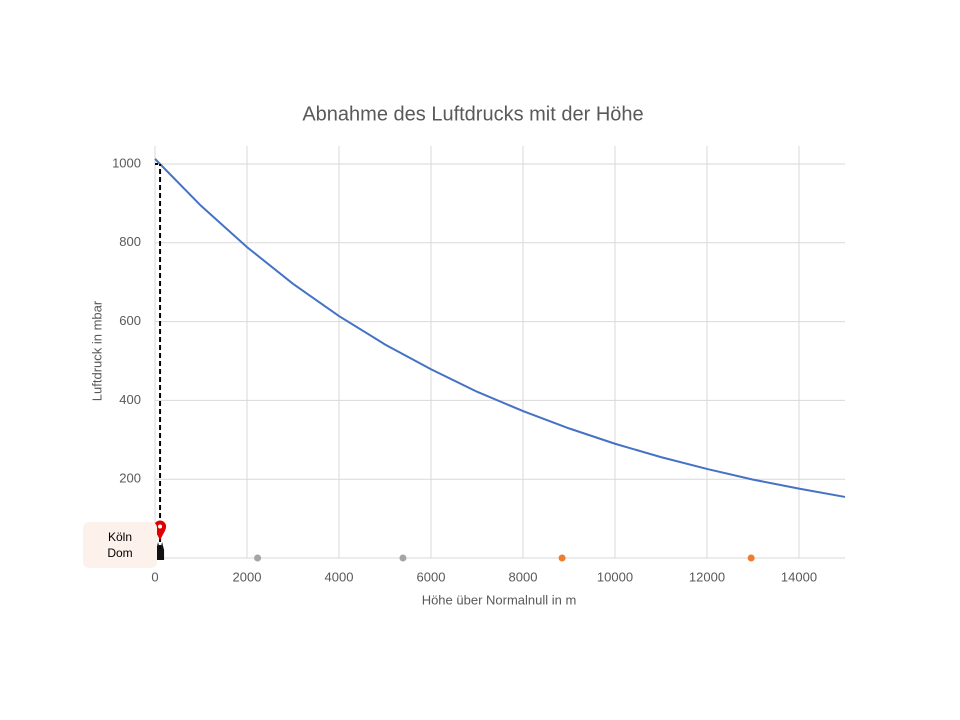 This screenshot has height=720, width=960. Describe the element at coordinates (130, 320) in the screenshot. I see `y-tick-label: 600` at that location.